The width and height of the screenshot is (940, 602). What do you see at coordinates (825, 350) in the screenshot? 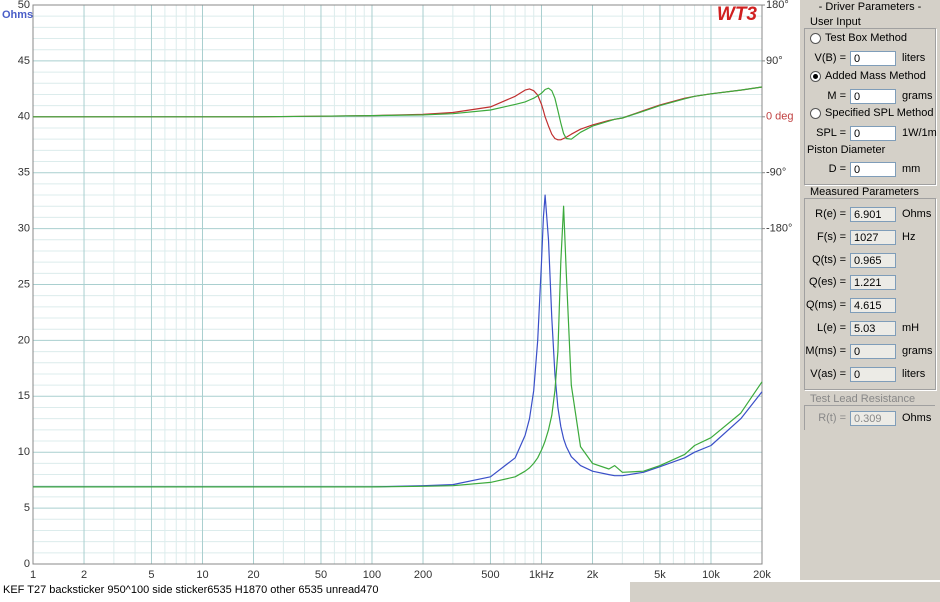
I see `field-label: M(ms) =` at bounding box center [825, 350].